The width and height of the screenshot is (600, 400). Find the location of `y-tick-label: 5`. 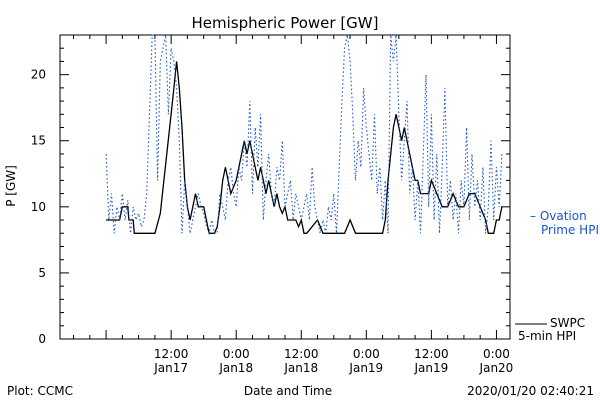

y-tick-label: 5 is located at coordinates (42, 273).